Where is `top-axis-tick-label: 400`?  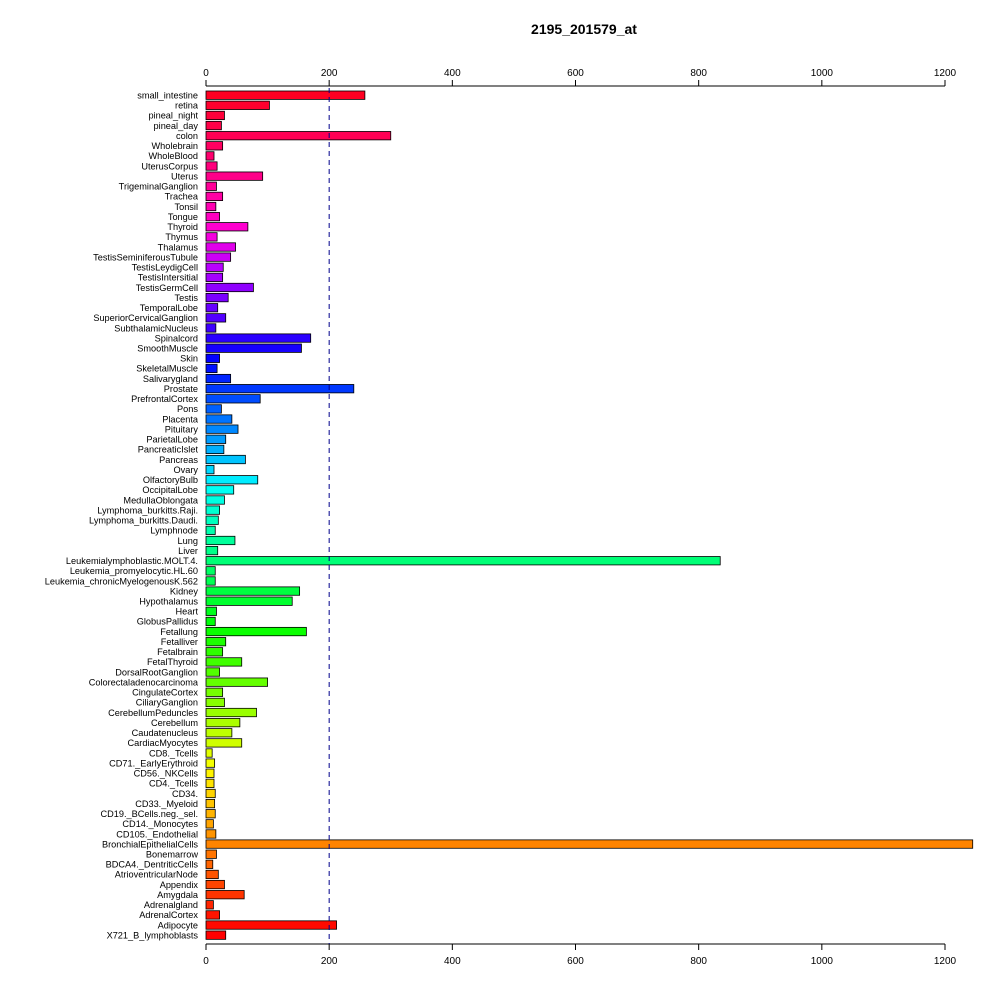 top-axis-tick-label: 400 is located at coordinates (452, 73).